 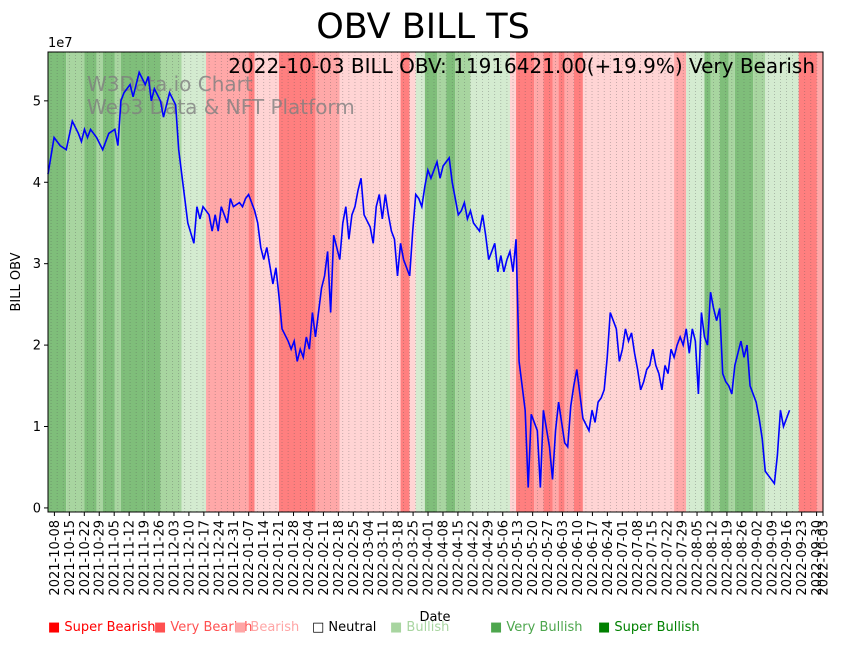 What do you see at coordinates (423, 27) in the screenshot?
I see `chart-title: OBV BILL TS` at bounding box center [423, 27].